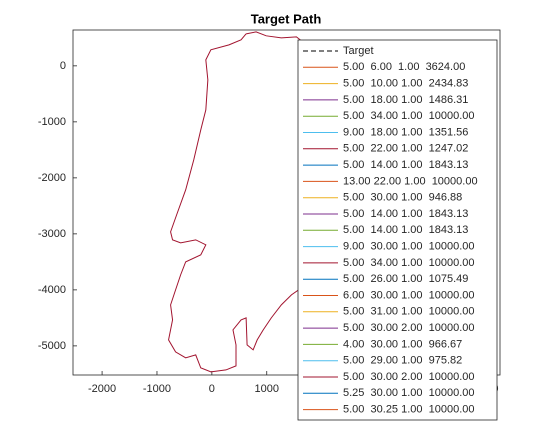  Describe the element at coordinates (409, 247) in the screenshot. I see `legend-label: 9.00 30.00 1.00 10000.00` at that location.